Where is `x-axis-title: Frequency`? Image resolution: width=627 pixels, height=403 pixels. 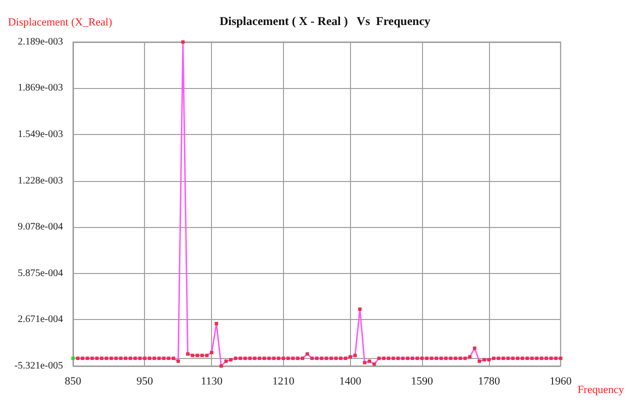
x-axis-title: Frequency is located at coordinates (601, 390).